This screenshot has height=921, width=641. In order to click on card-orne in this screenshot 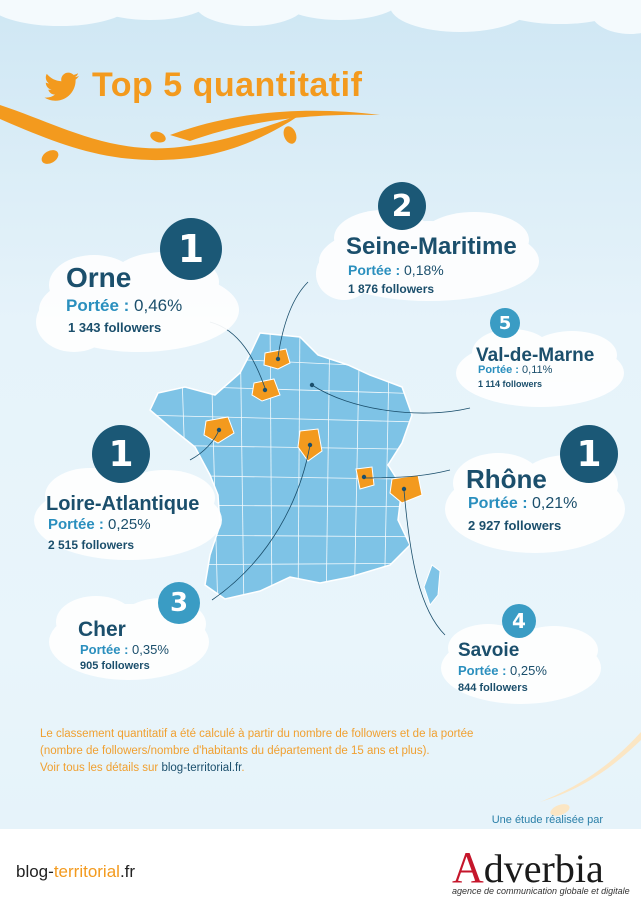, I will do `click(139, 305)`.